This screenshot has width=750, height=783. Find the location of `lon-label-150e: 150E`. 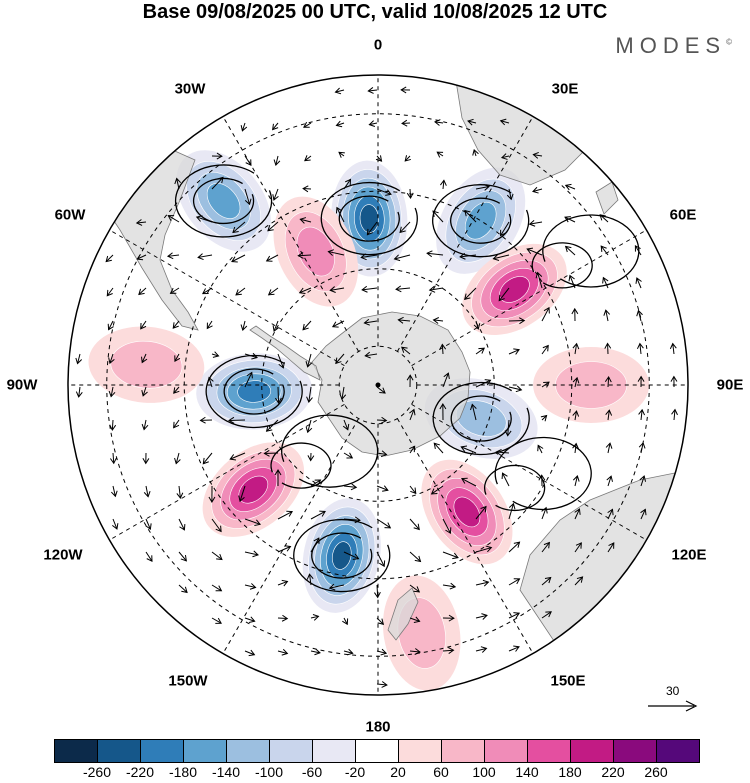

lon-label-150e: 150E is located at coordinates (568, 681).